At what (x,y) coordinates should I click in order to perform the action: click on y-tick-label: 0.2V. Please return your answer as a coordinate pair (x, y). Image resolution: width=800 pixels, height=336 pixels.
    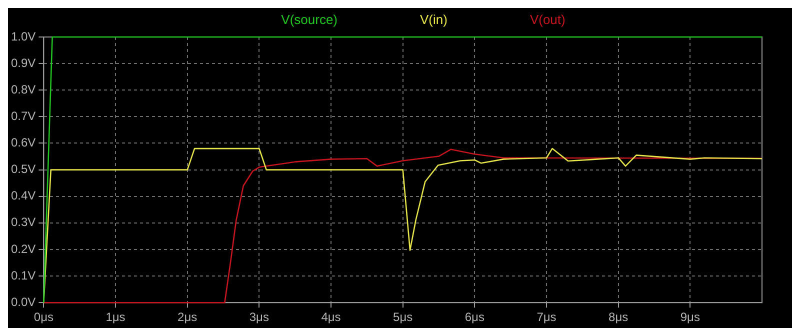
    Looking at the image, I should click on (23, 249).